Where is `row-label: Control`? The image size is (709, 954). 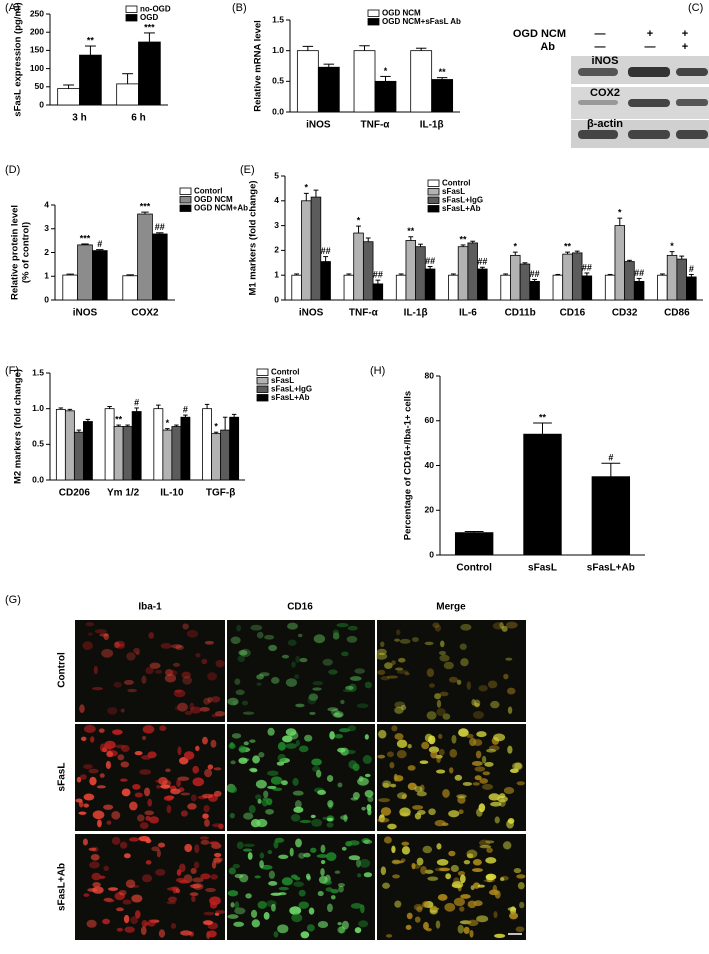
row-label: Control is located at coordinates (62, 670).